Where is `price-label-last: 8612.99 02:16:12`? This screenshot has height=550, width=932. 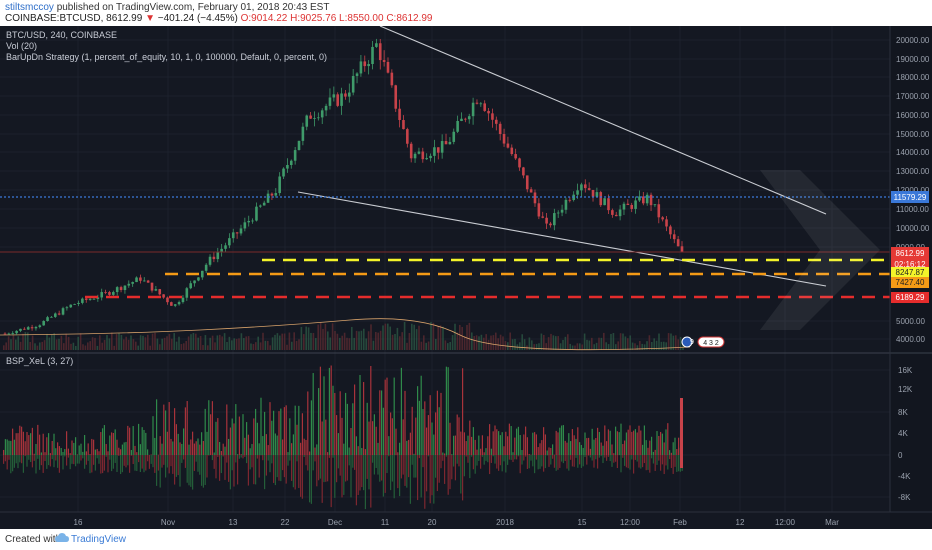 price-label-last: 8612.99 02:16:12 is located at coordinates (910, 258).